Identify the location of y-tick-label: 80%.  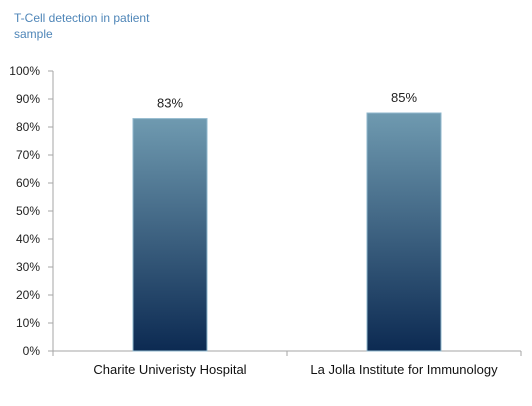
(28, 127).